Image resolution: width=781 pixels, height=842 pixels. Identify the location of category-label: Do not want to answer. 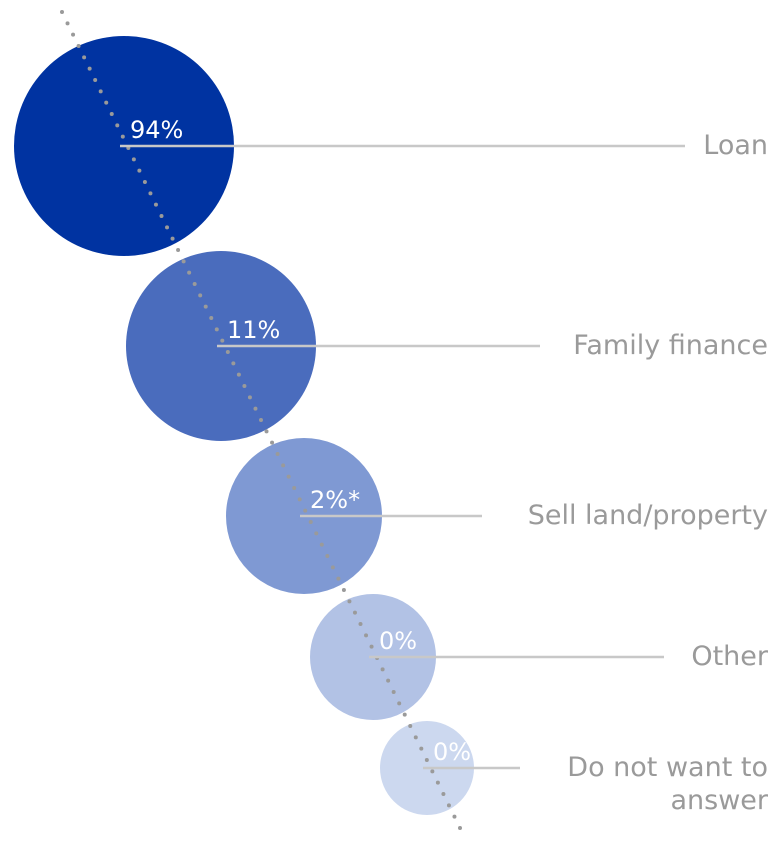
(667, 784).